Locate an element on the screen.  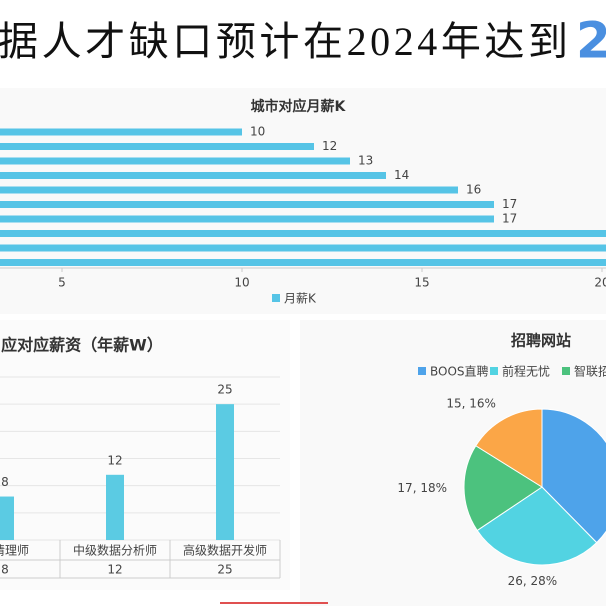
title-highlight: 2 is located at coordinates (591, 41).